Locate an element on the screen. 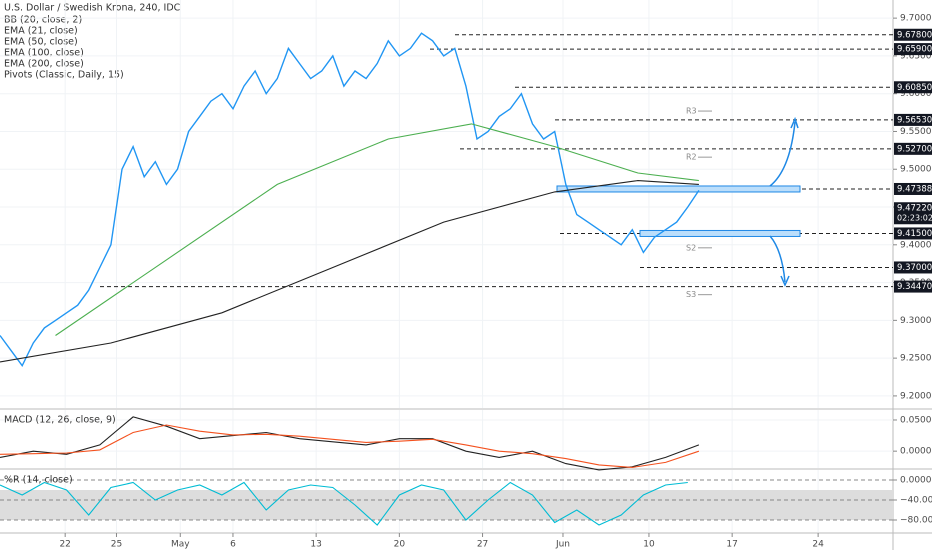  y-tick-label: −80.0000 is located at coordinates (916, 521).